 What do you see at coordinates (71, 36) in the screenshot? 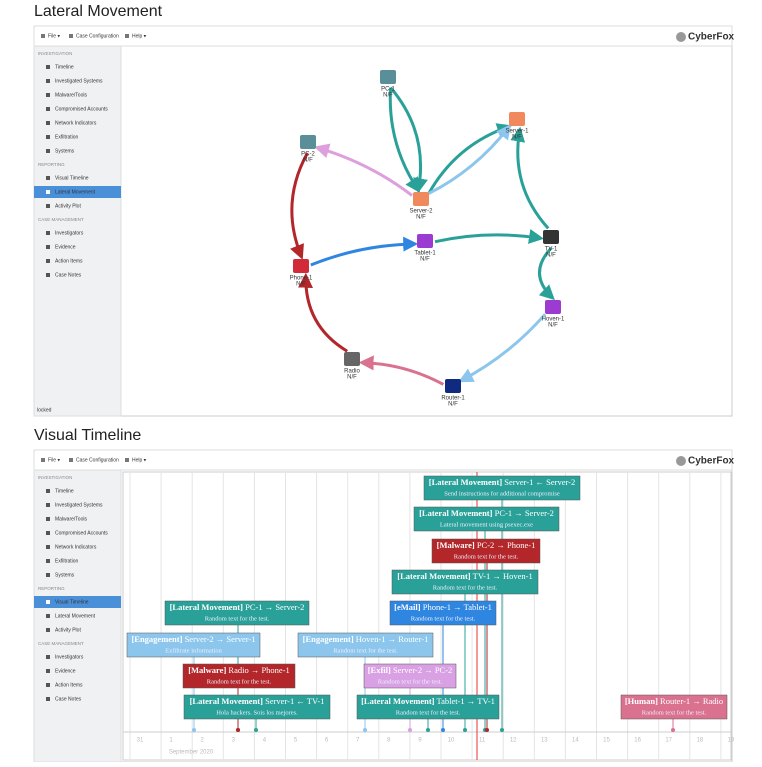
I see `menu-icon` at bounding box center [71, 36].